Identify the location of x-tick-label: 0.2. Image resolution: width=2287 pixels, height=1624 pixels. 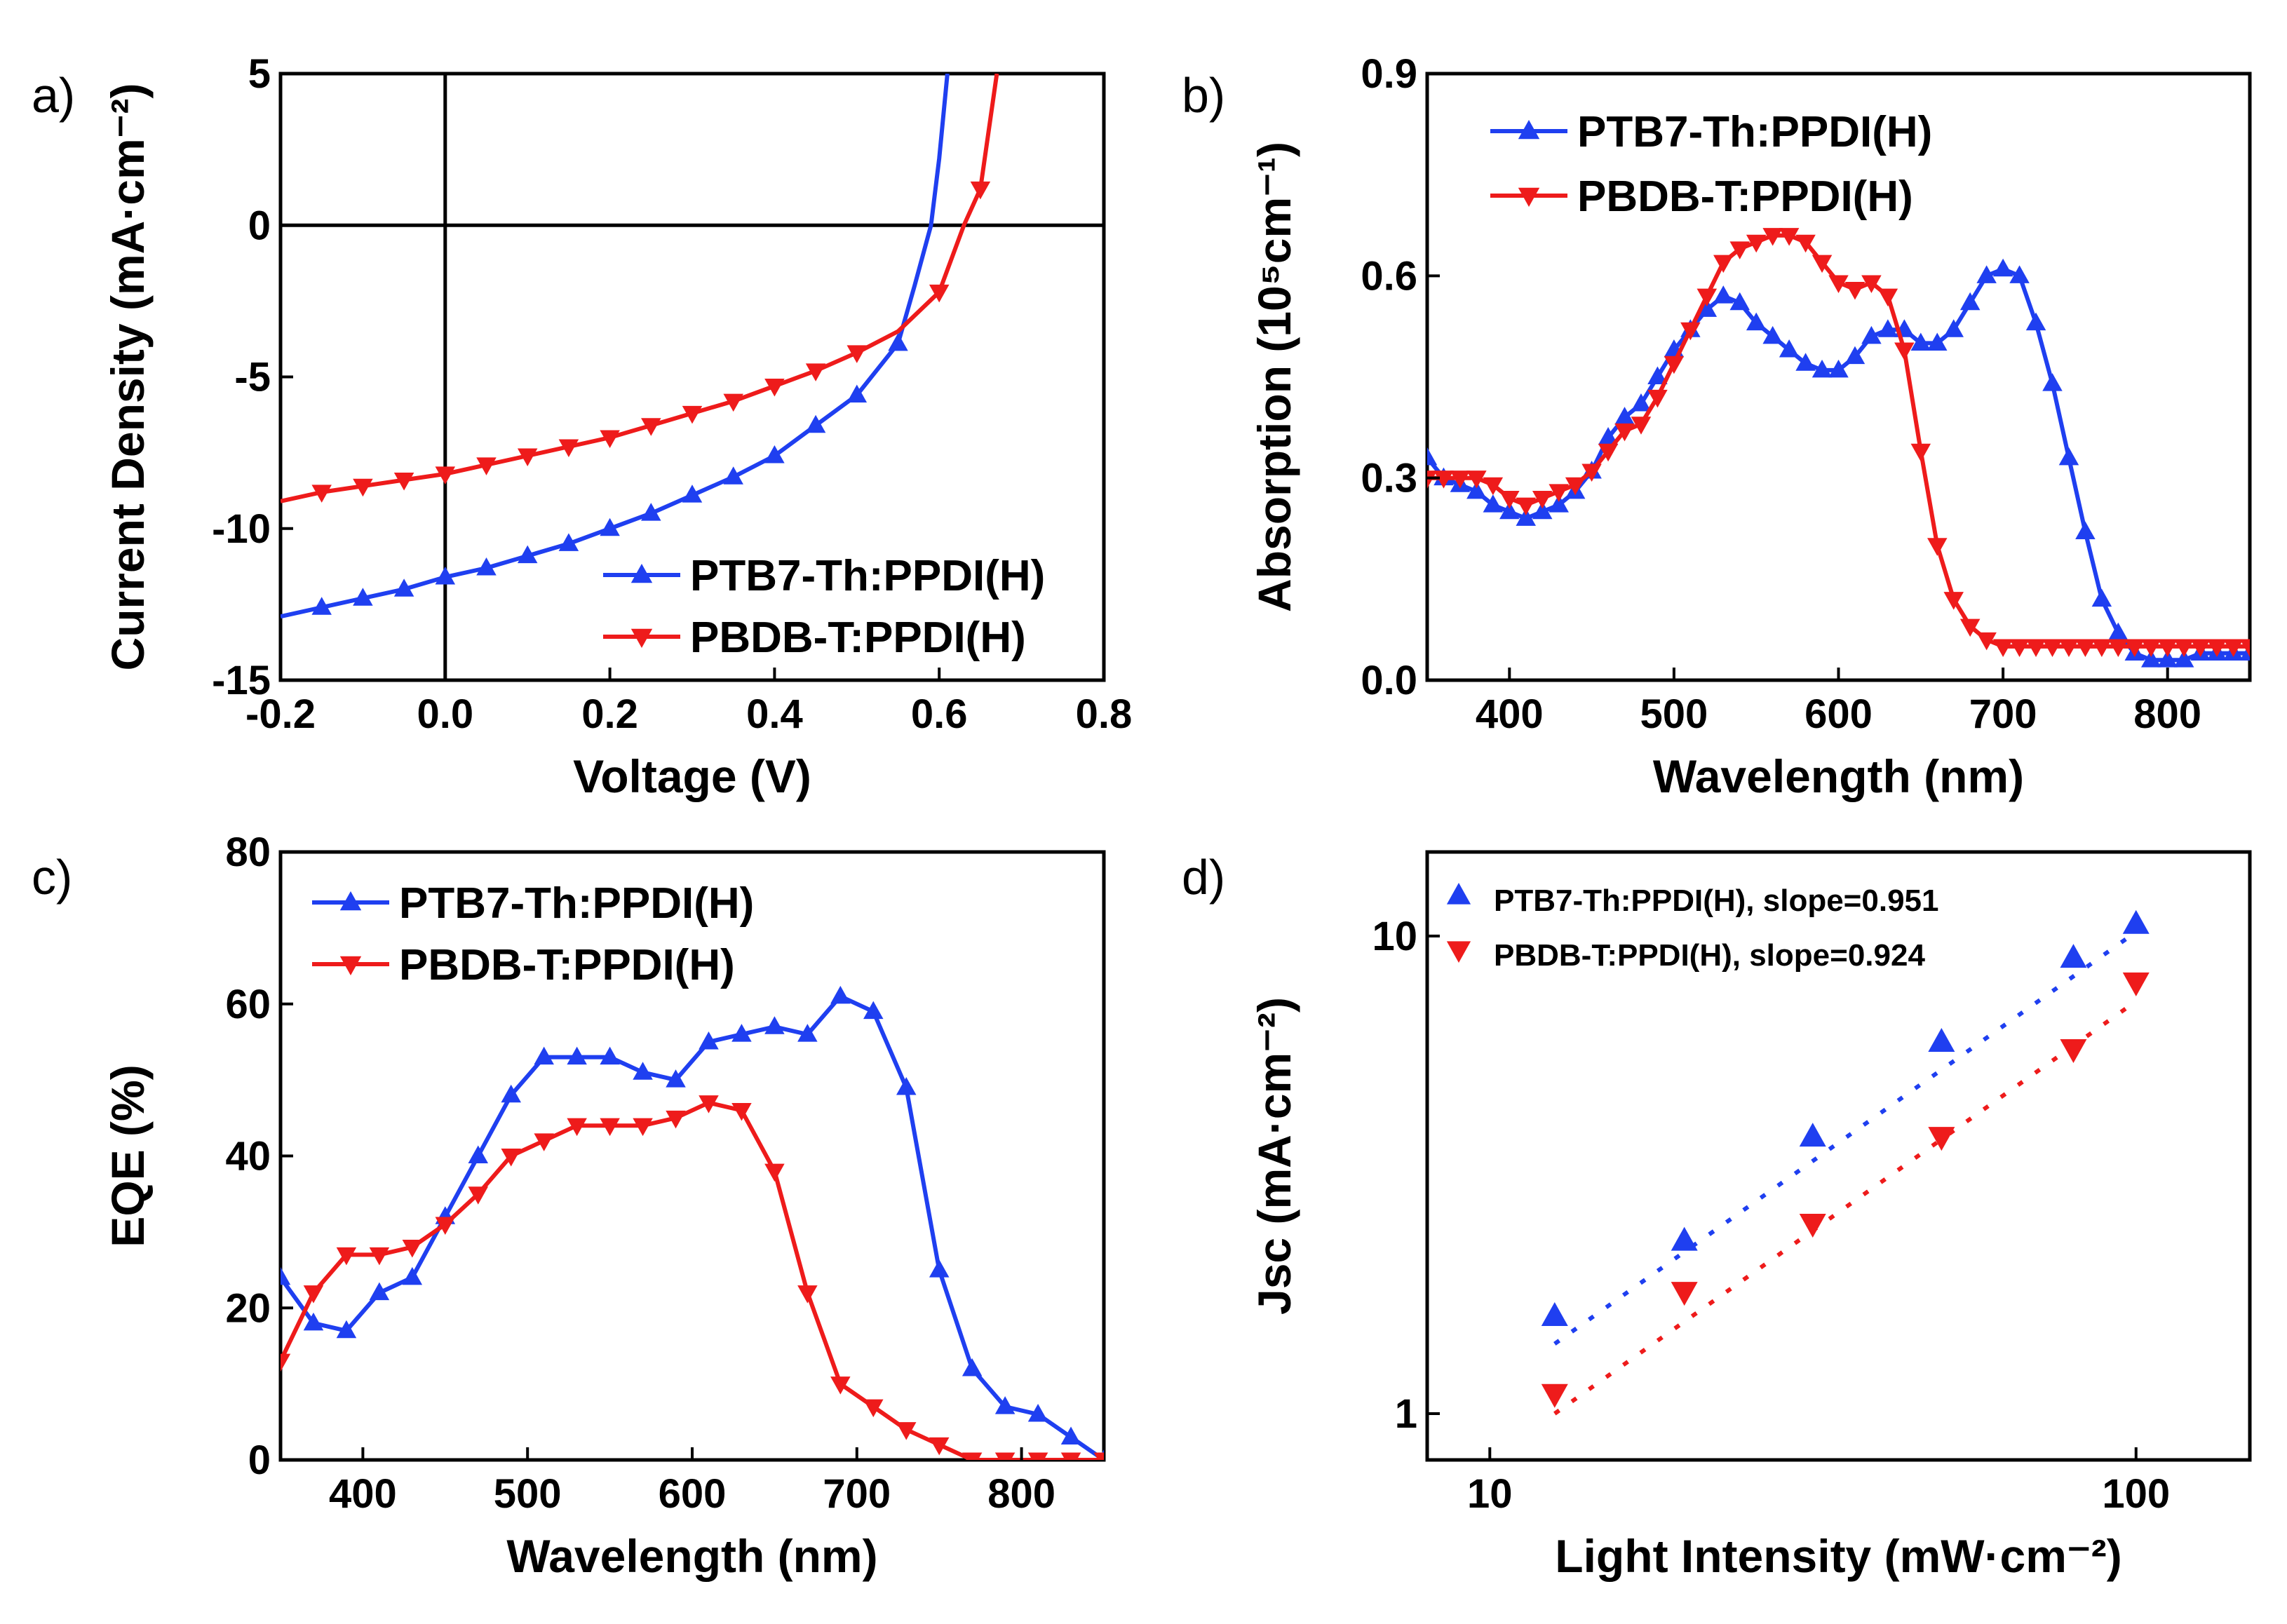
(610, 714).